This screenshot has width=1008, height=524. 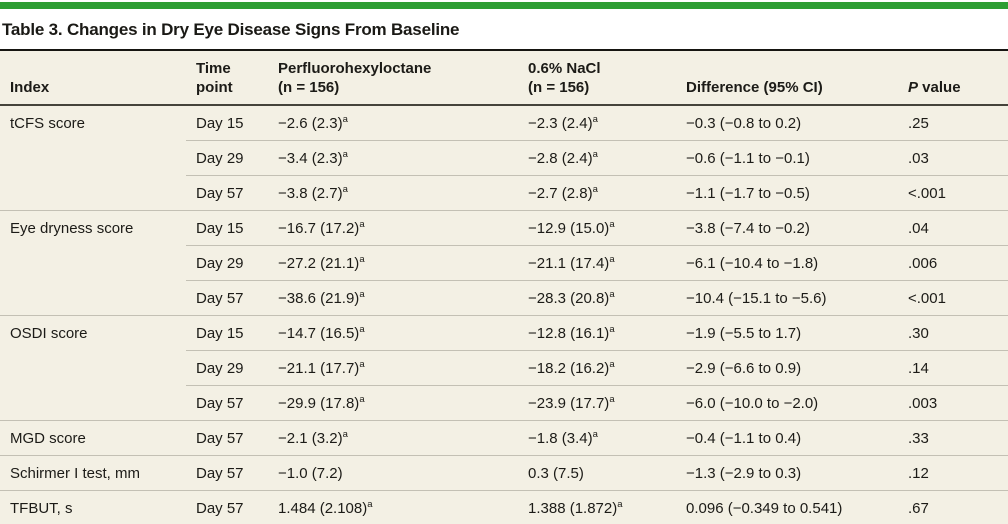 What do you see at coordinates (597, 473) in the screenshot?
I see `value-cell: 0.3 (7.5)` at bounding box center [597, 473].